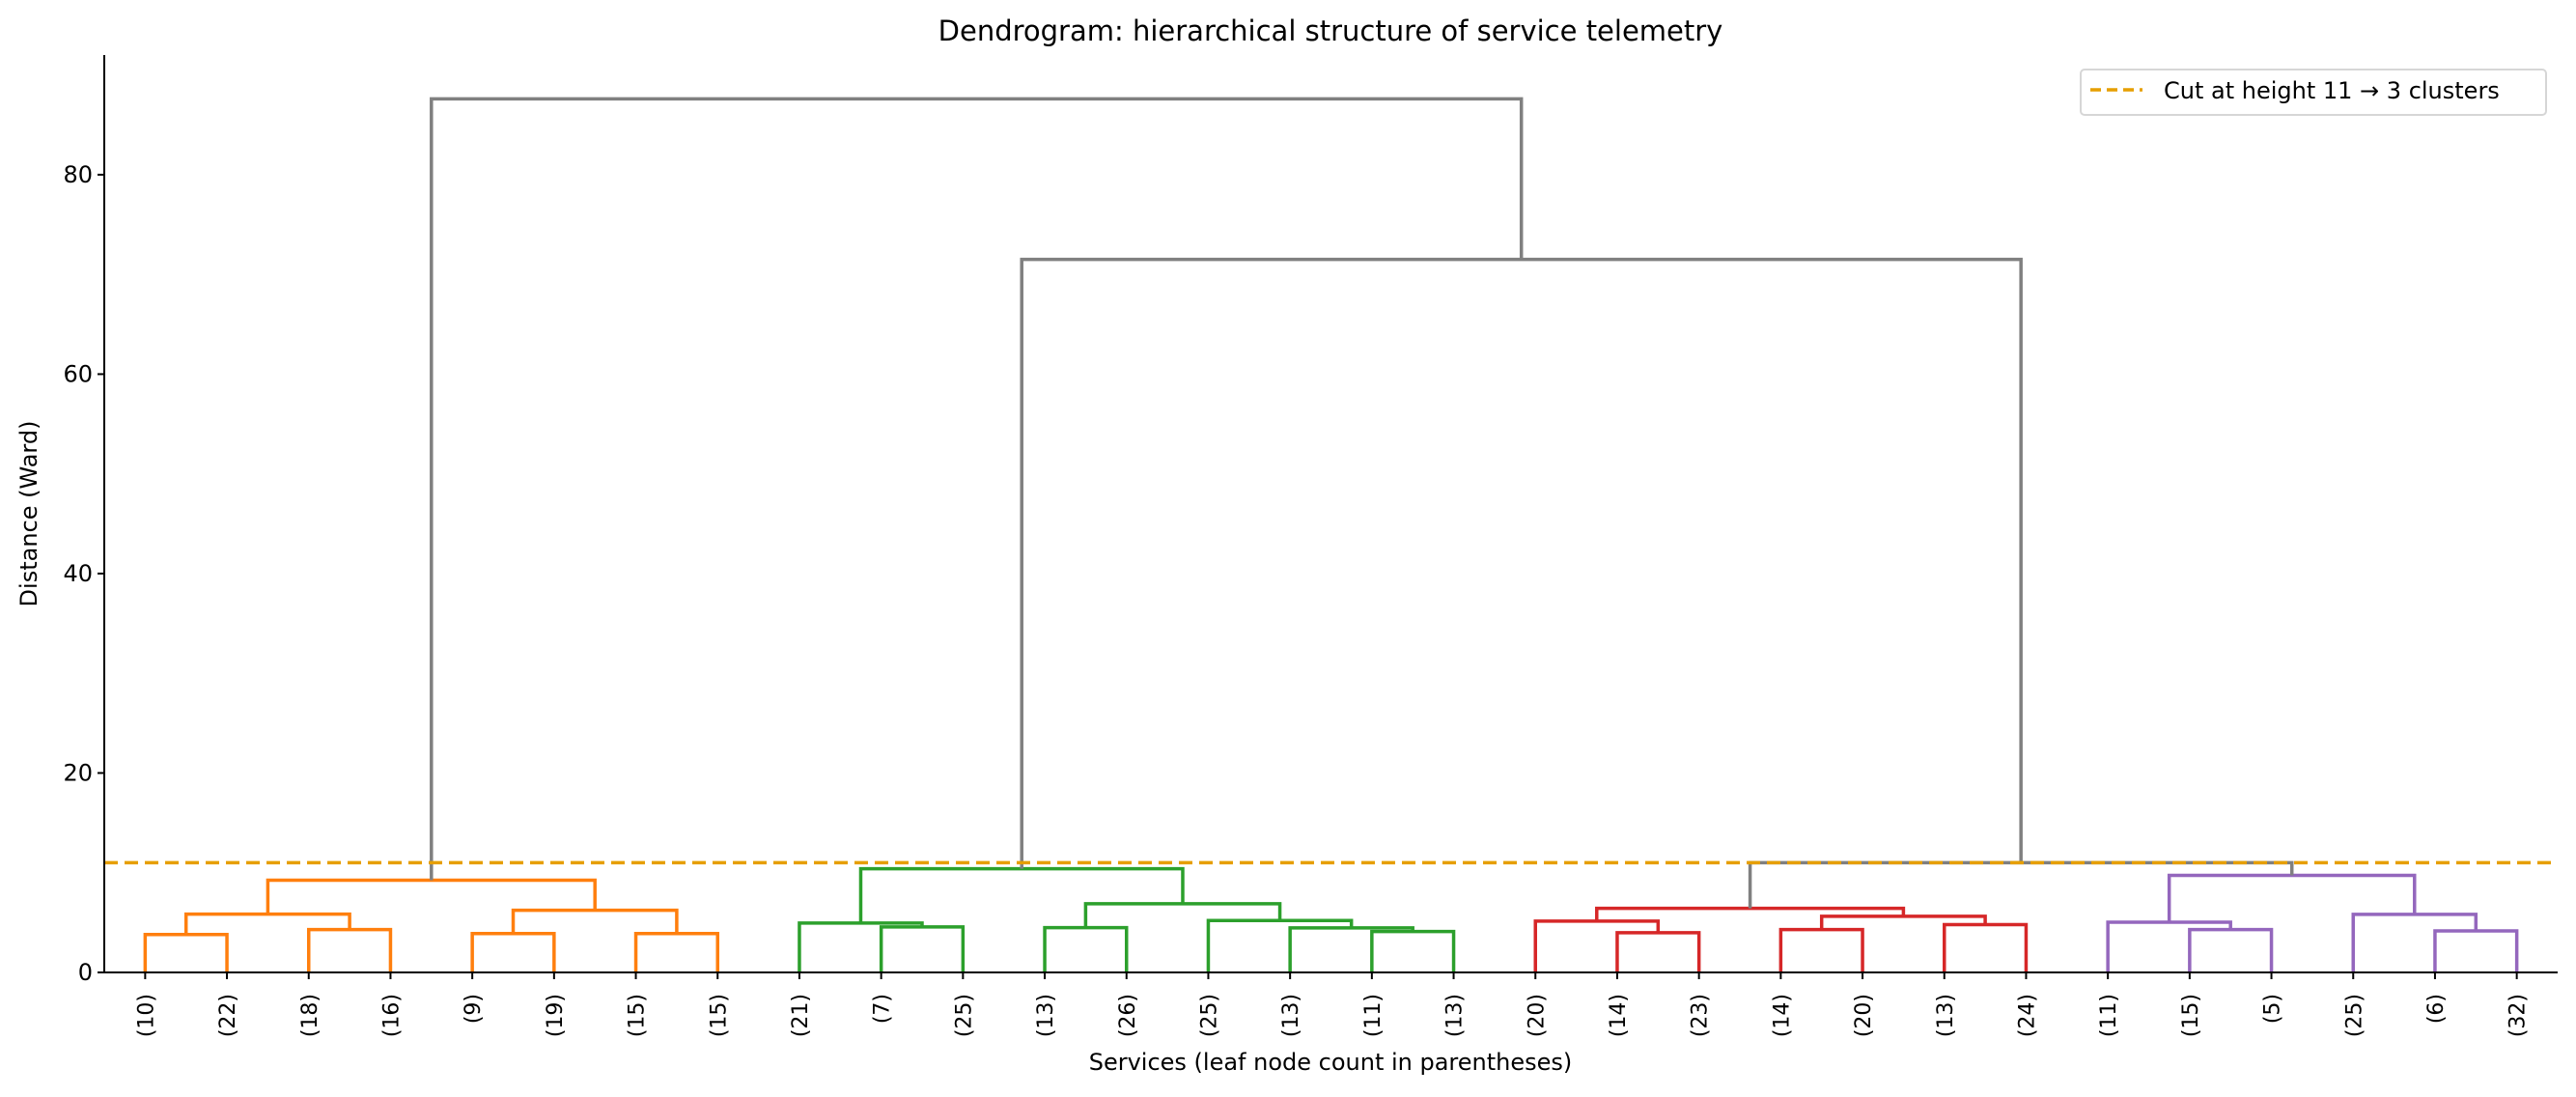  Describe the element at coordinates (556, 1015) in the screenshot. I see `leaf-label: (19)` at that location.